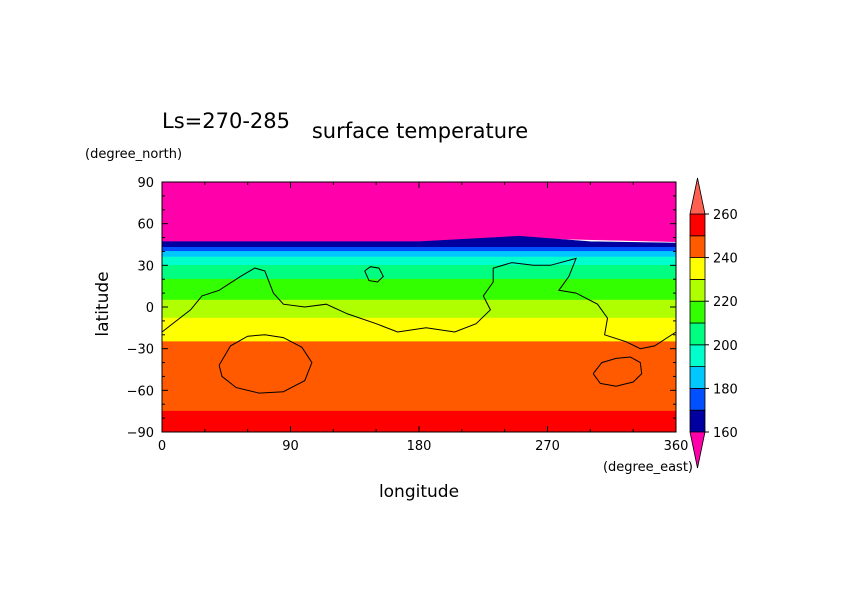  What do you see at coordinates (145, 183) in the screenshot?
I see `y-tick-label: 90` at bounding box center [145, 183].